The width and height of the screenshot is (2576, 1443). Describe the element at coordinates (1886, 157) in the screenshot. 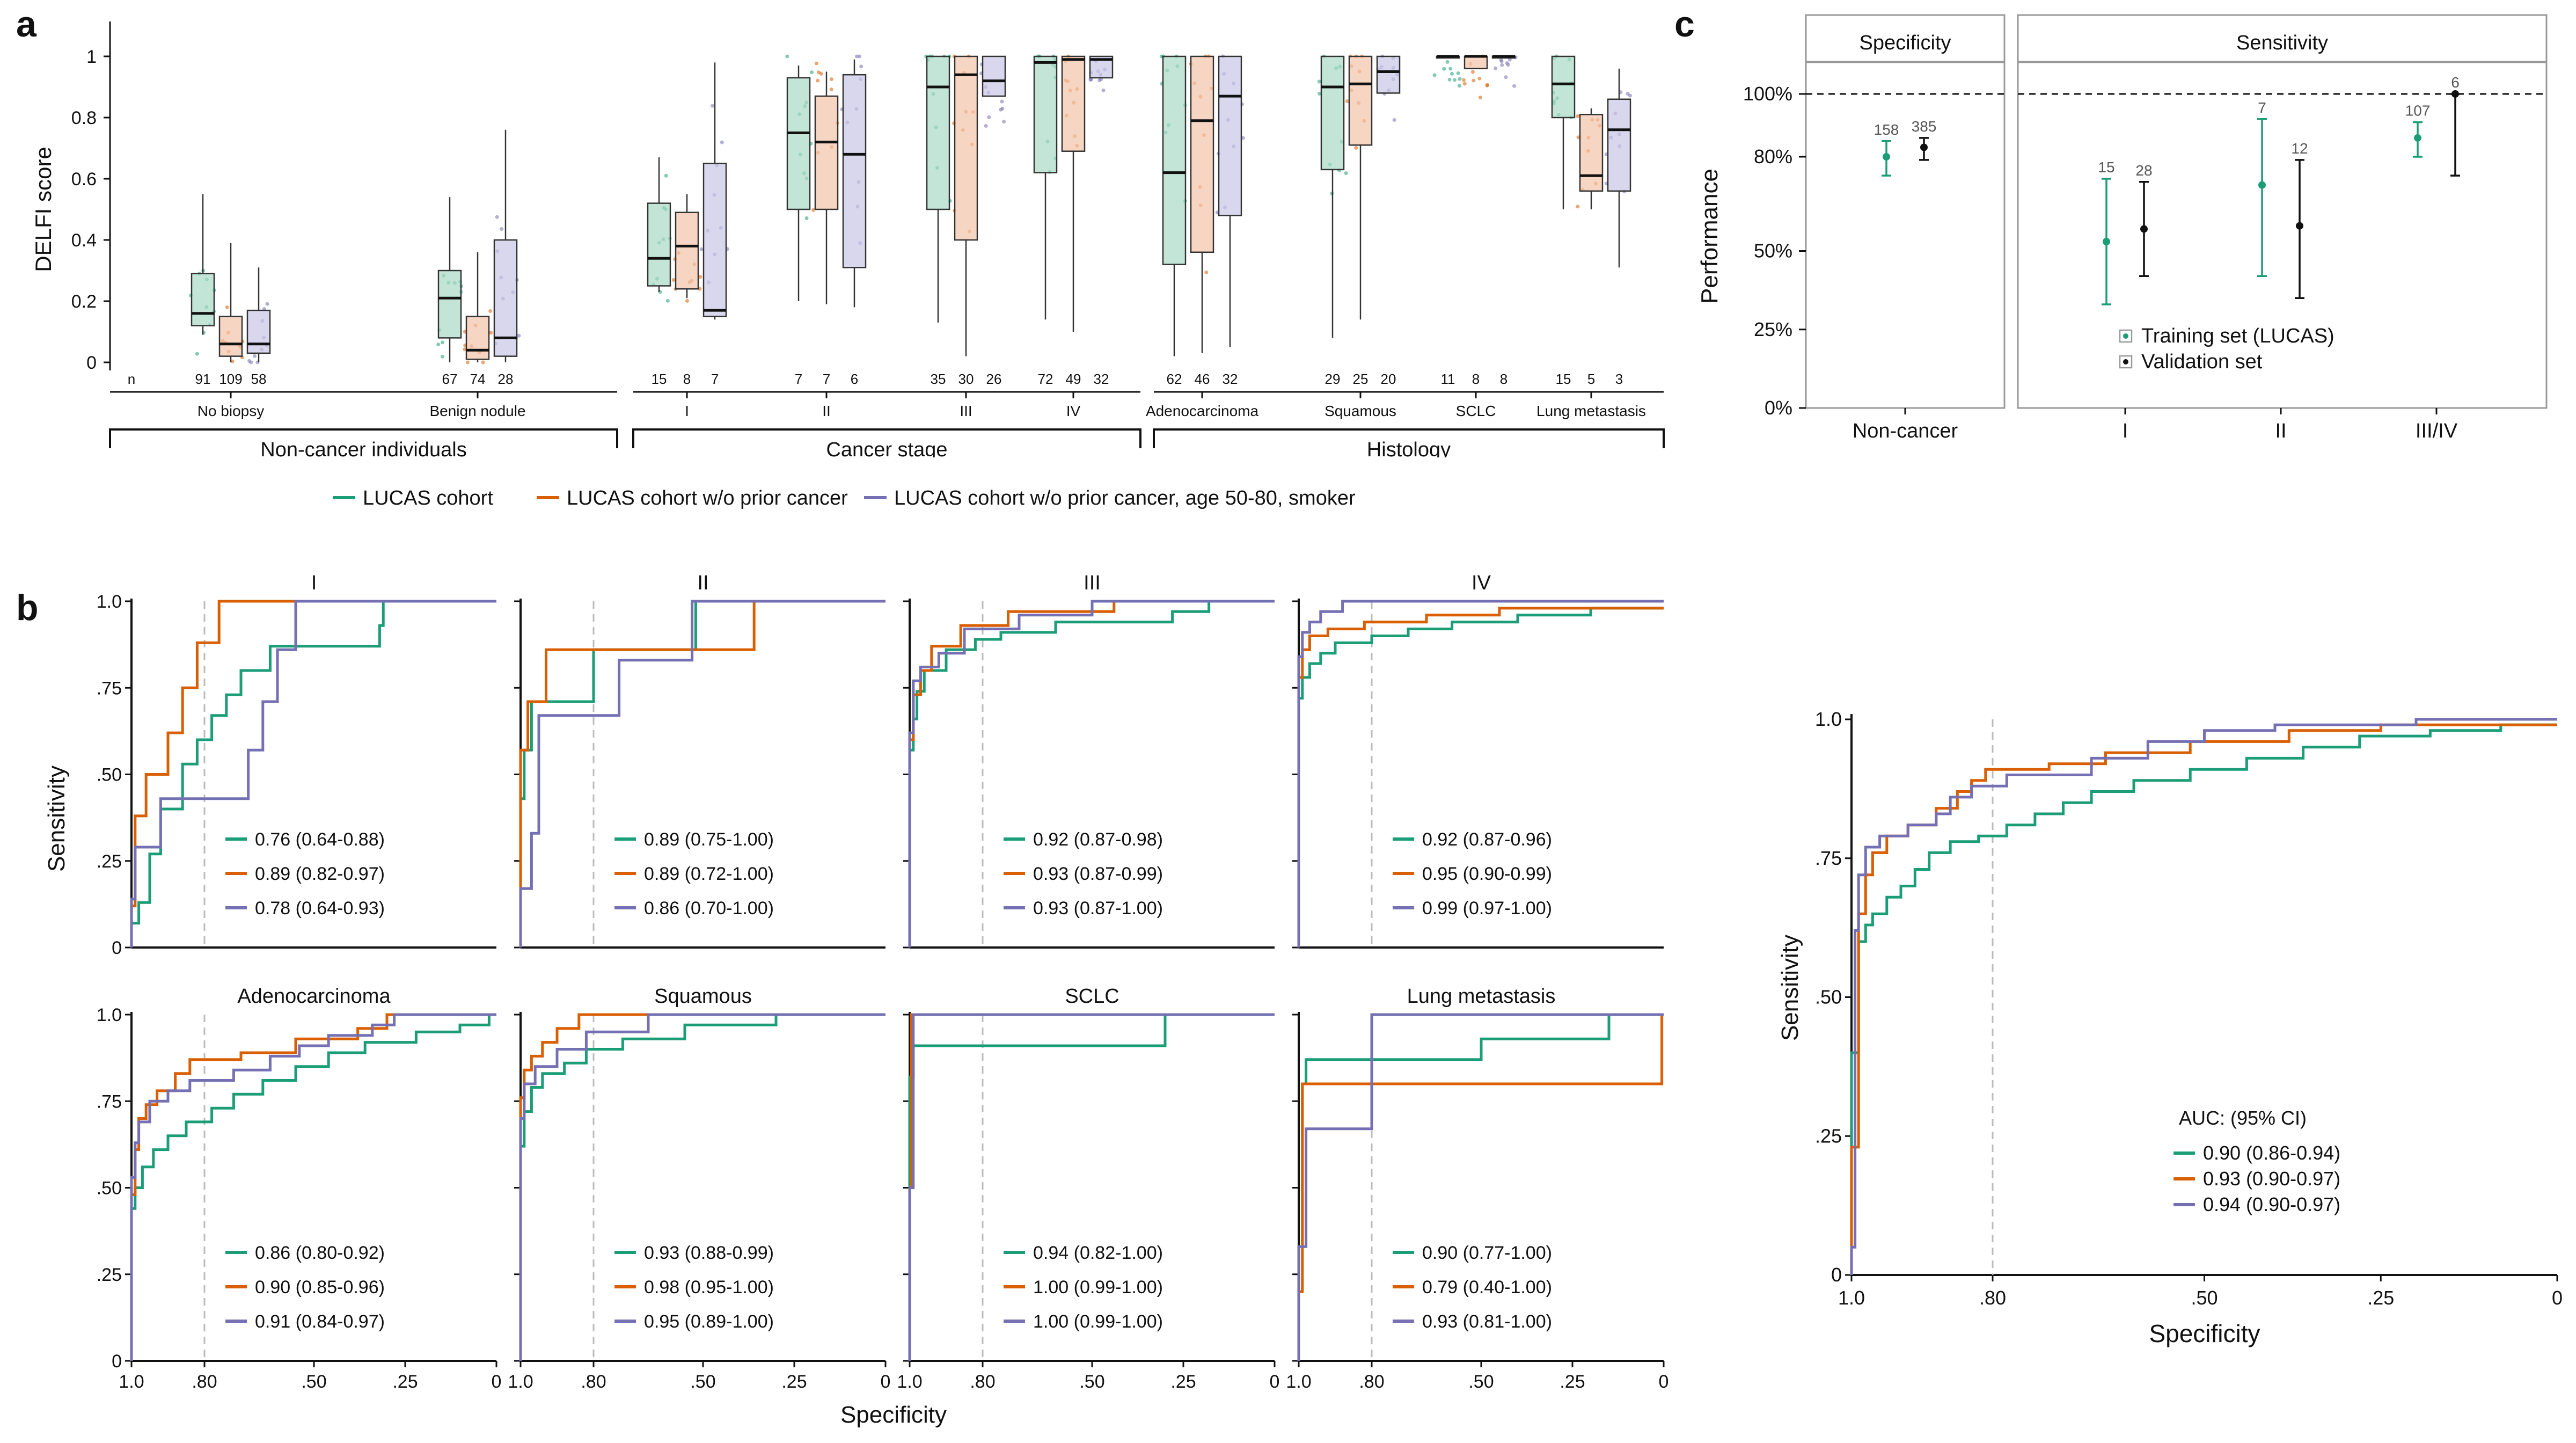

I see `data-point-performance` at that location.